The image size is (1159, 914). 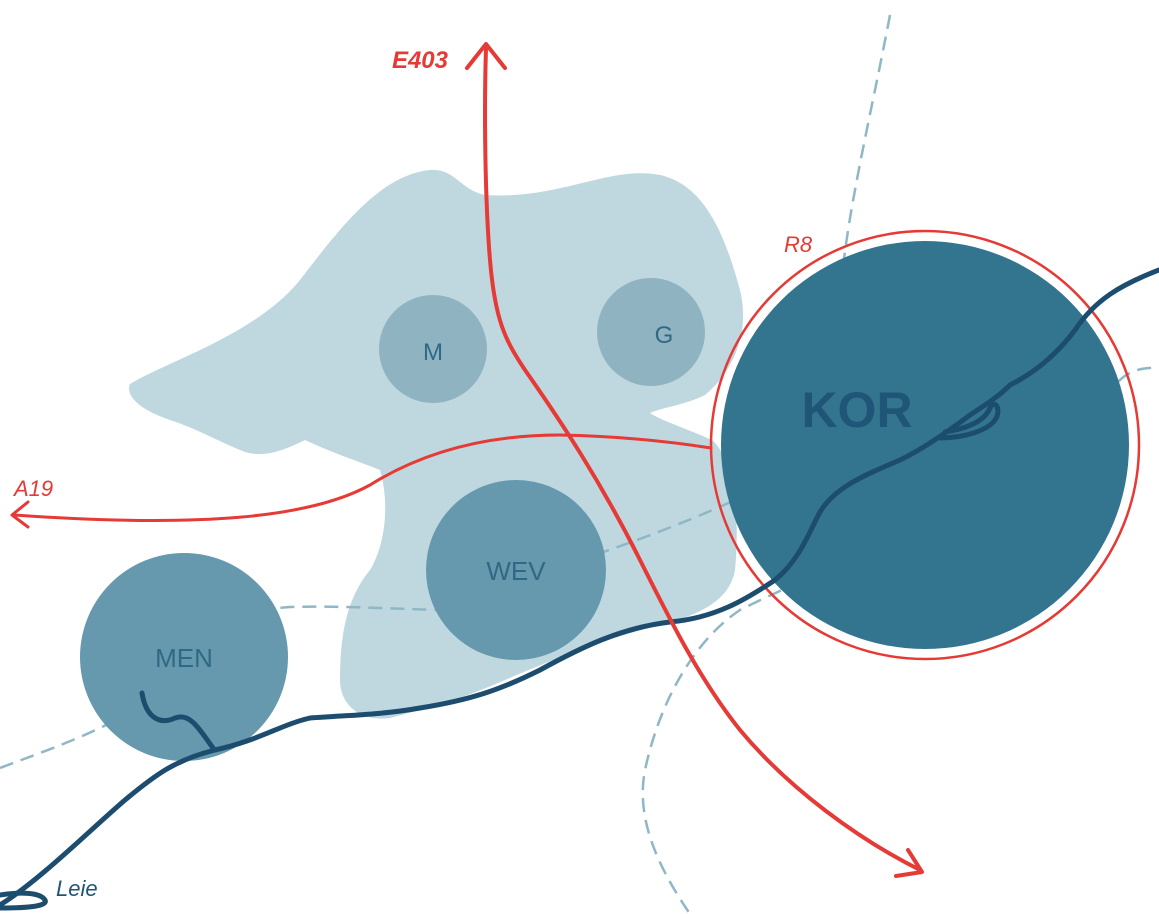 I want to click on city-label-m: M, so click(x=433, y=352).